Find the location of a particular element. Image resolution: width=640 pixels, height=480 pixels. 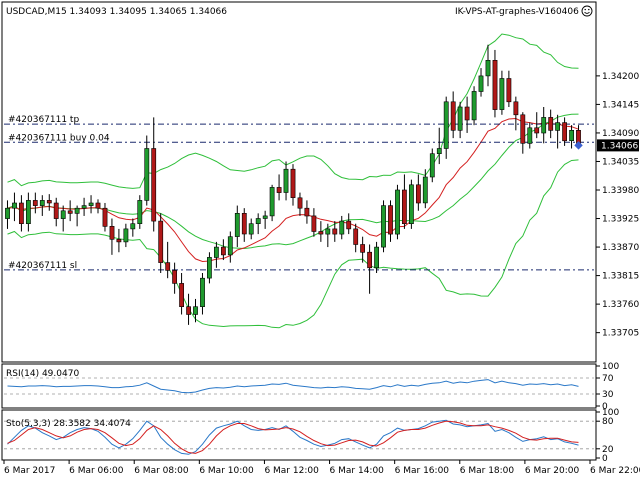

time-tick-label: 6 Mar 22:00 is located at coordinates (615, 471).